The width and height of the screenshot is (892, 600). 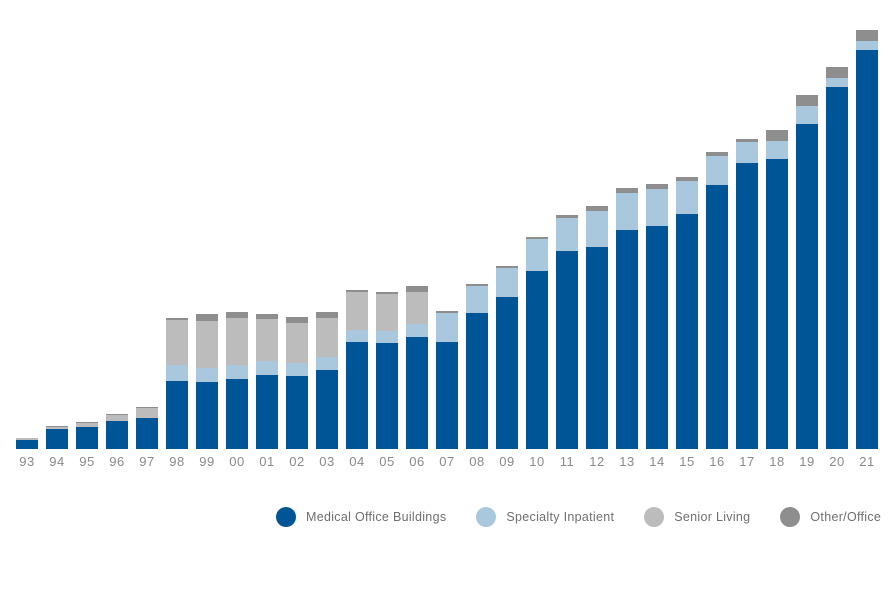 I want to click on bar-segment-02-specialty-inpatient, so click(x=297, y=369).